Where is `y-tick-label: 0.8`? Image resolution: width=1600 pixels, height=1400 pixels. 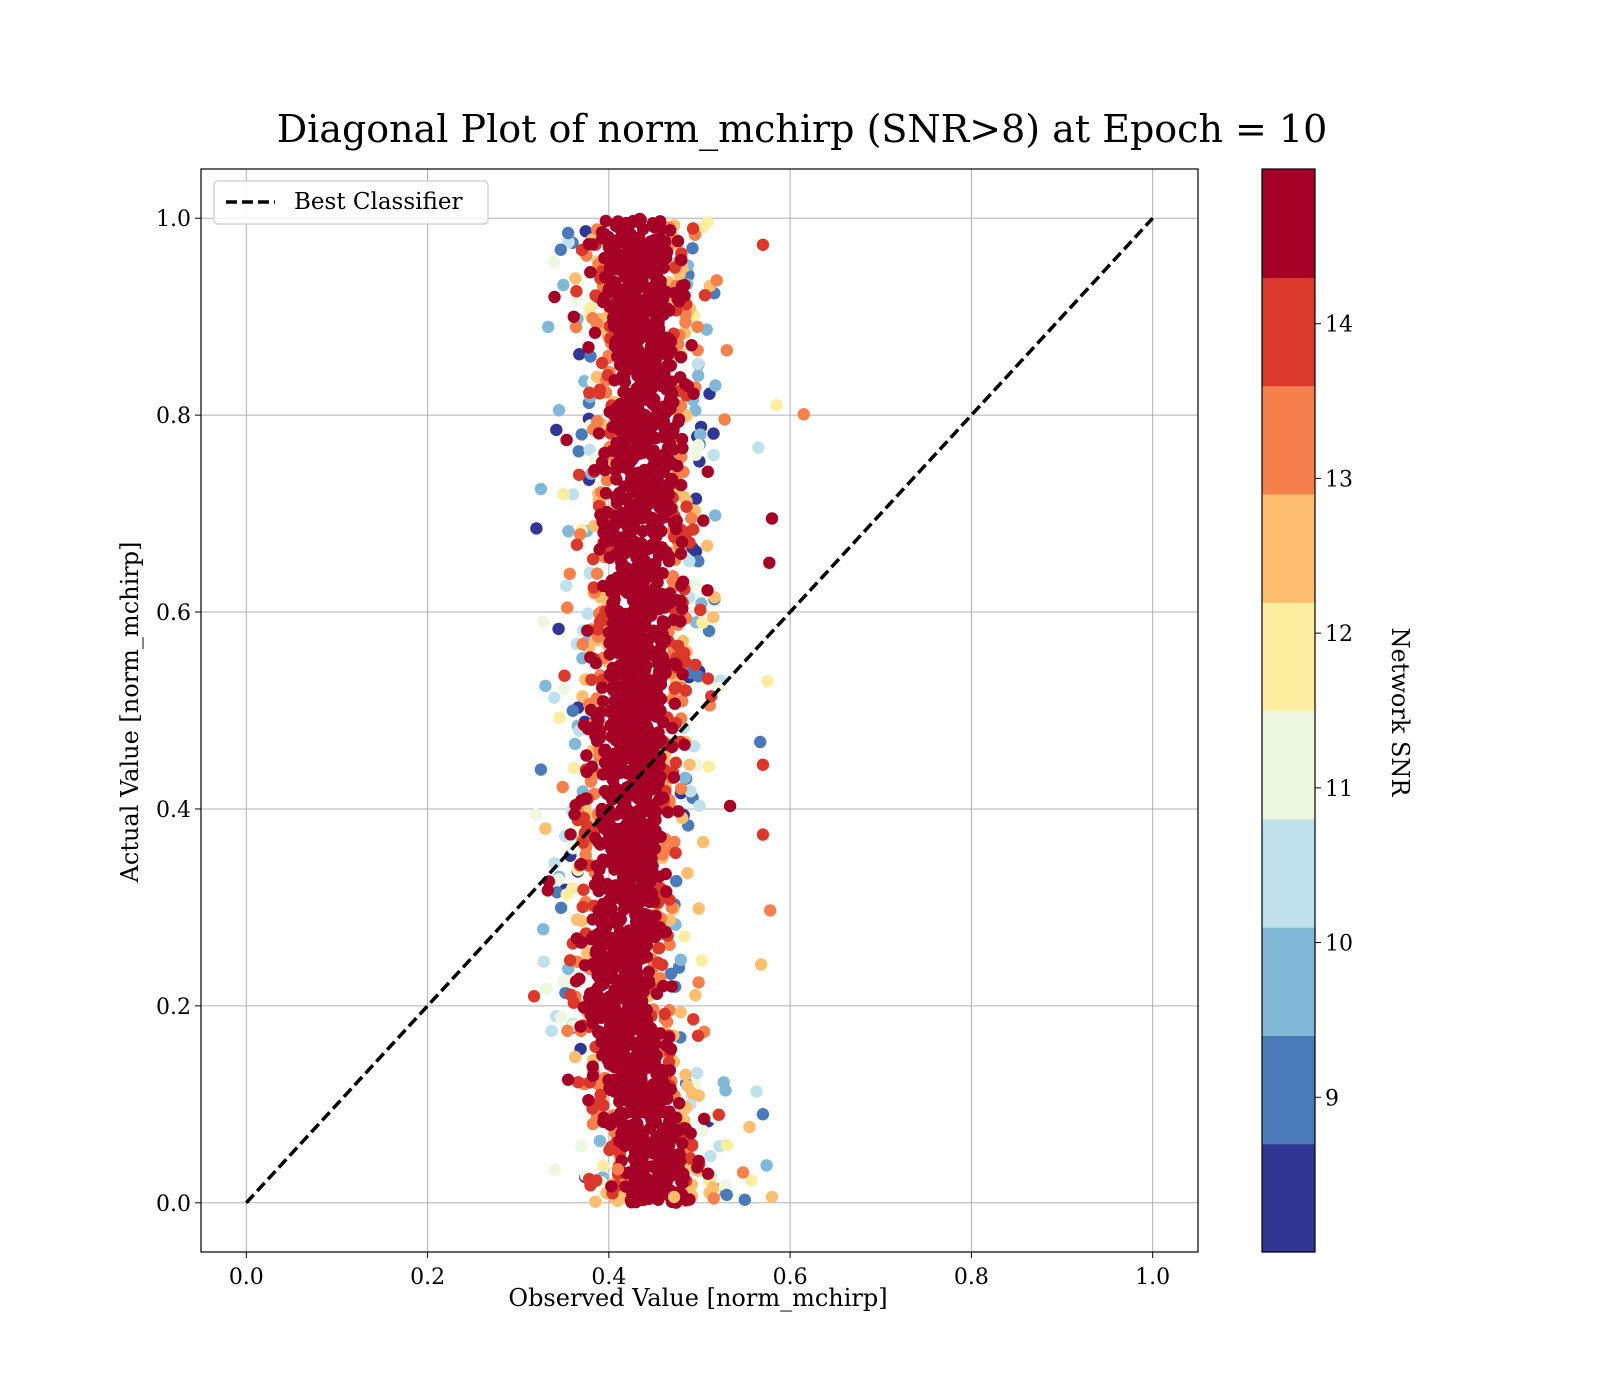
y-tick-label: 0.8 is located at coordinates (173, 416).